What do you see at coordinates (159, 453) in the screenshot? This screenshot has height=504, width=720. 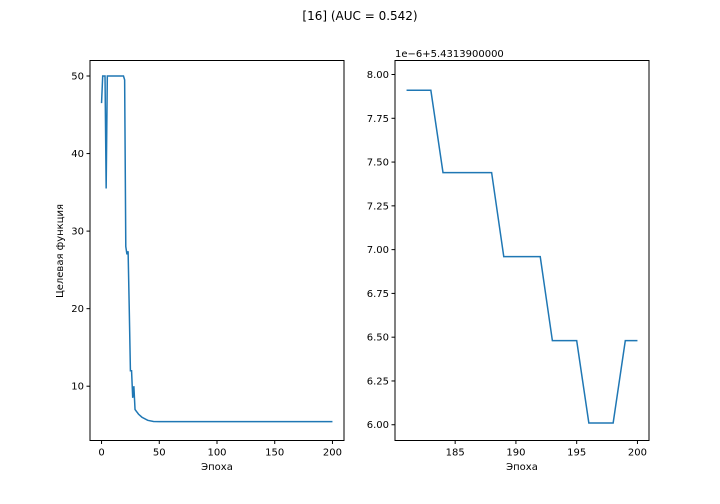 I see `left-x-tick-label: 50` at bounding box center [159, 453].